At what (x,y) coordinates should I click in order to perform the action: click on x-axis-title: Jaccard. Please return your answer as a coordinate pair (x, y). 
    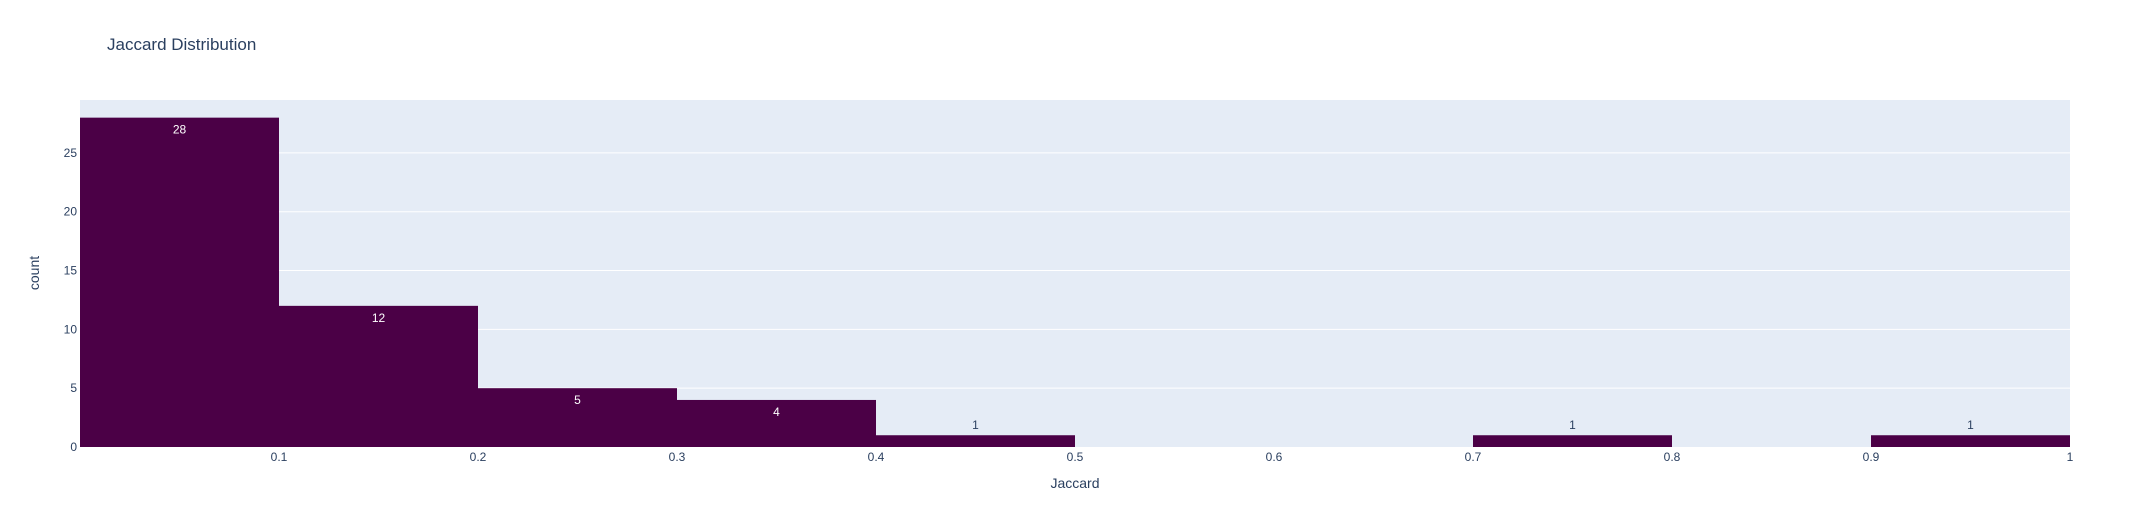
    Looking at the image, I should click on (1074, 483).